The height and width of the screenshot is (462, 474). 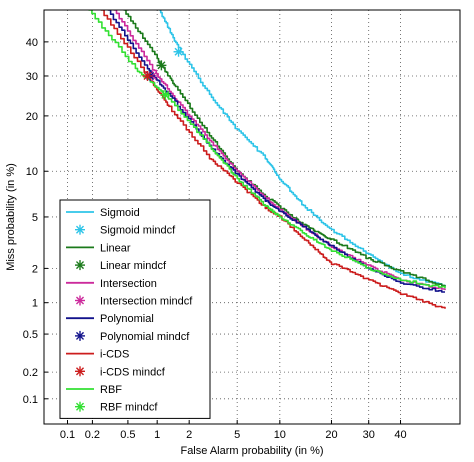 I want to click on legend-entry: Polynomial, so click(x=110, y=319).